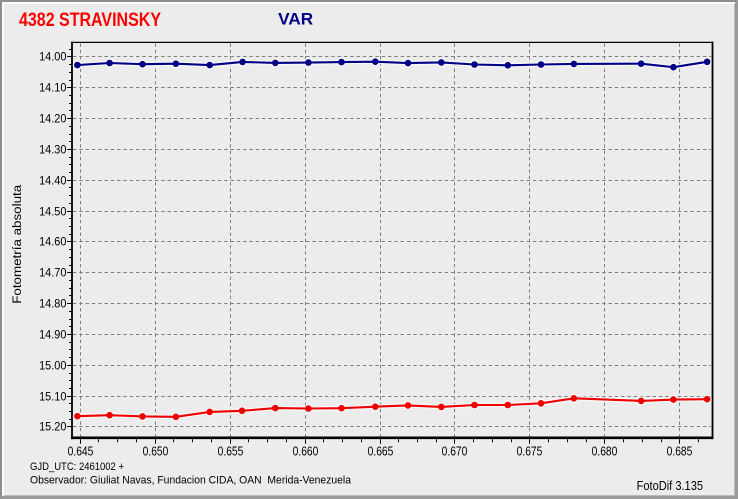 The image size is (738, 499). I want to click on svg-text: 14.70, so click(53, 273).